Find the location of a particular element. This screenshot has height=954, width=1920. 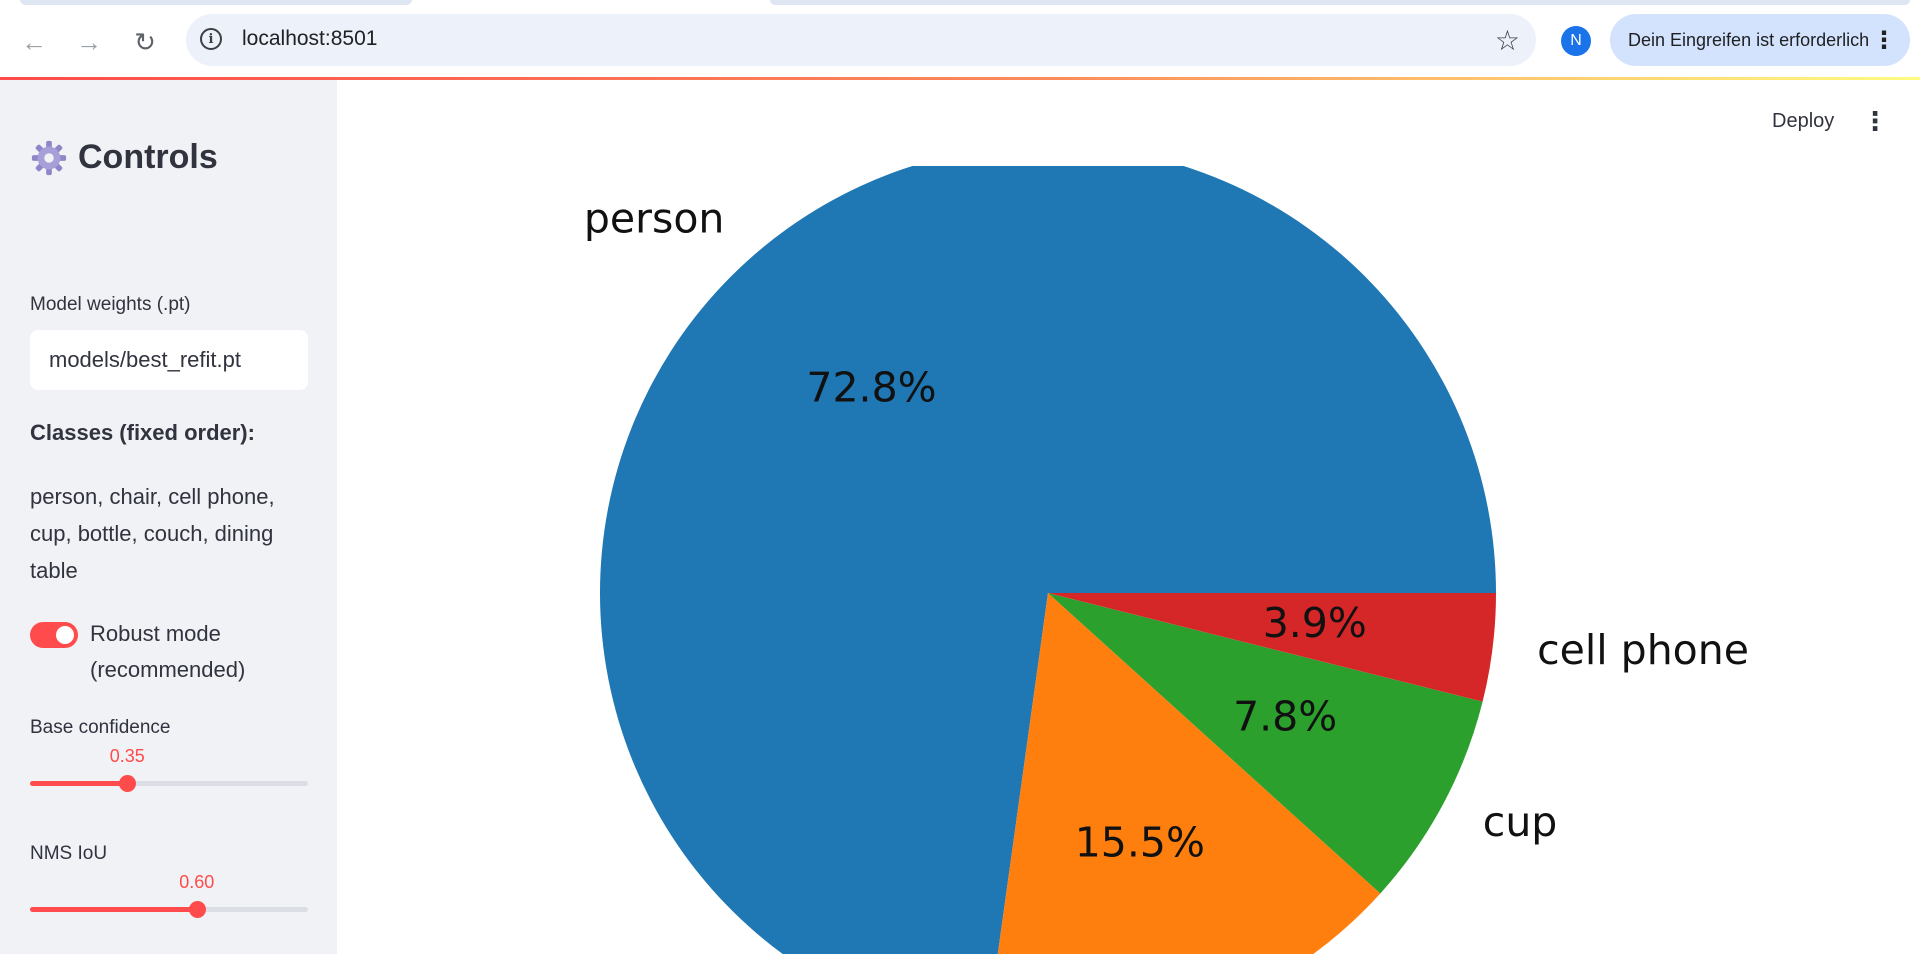

forward-button: → is located at coordinates (89, 42).